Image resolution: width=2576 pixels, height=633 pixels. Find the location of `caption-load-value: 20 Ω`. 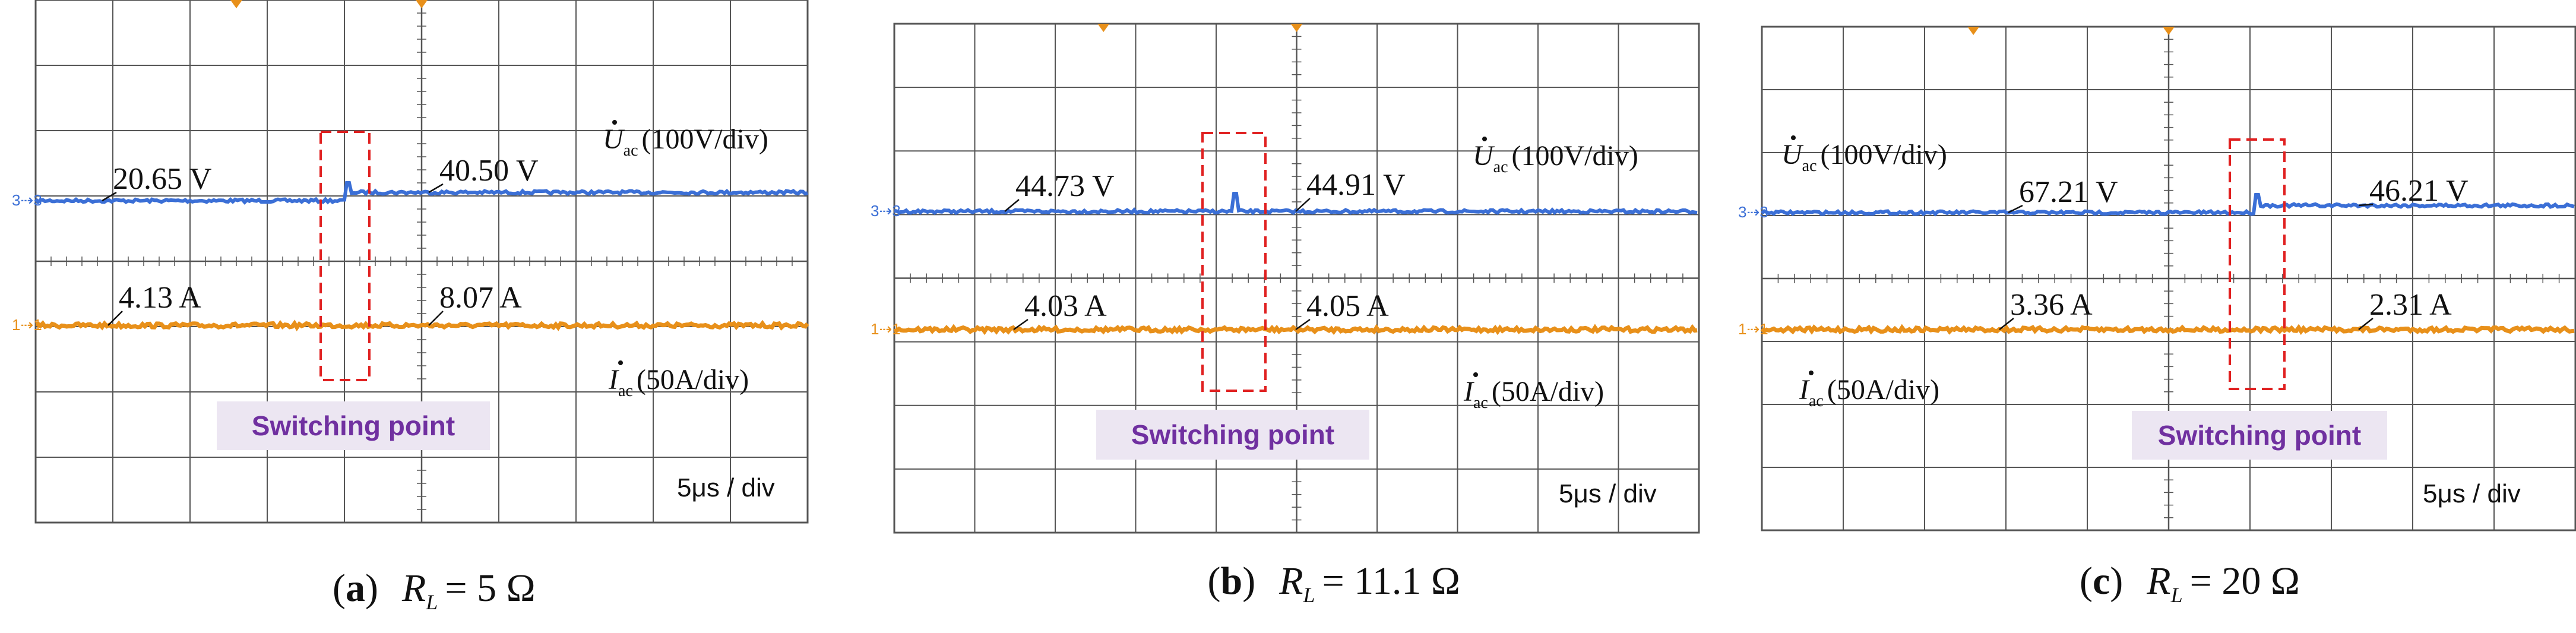

caption-load-value: 20 Ω is located at coordinates (2260, 581).